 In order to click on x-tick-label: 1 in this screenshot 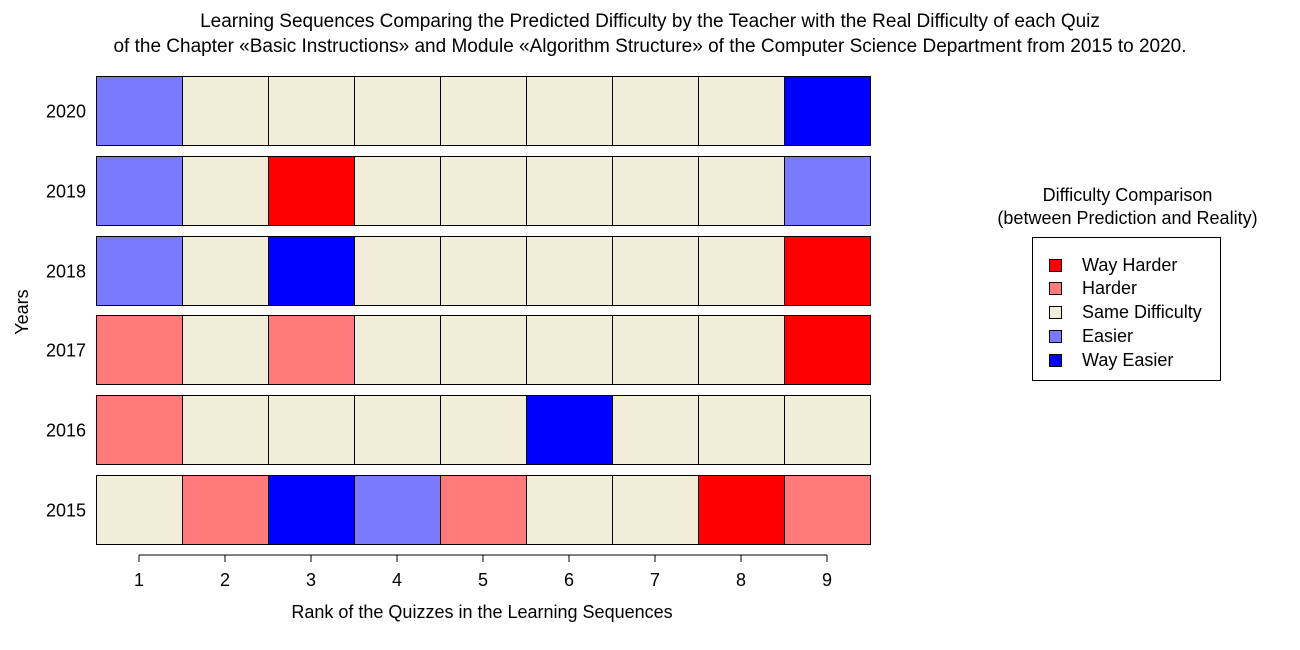, I will do `click(139, 580)`.